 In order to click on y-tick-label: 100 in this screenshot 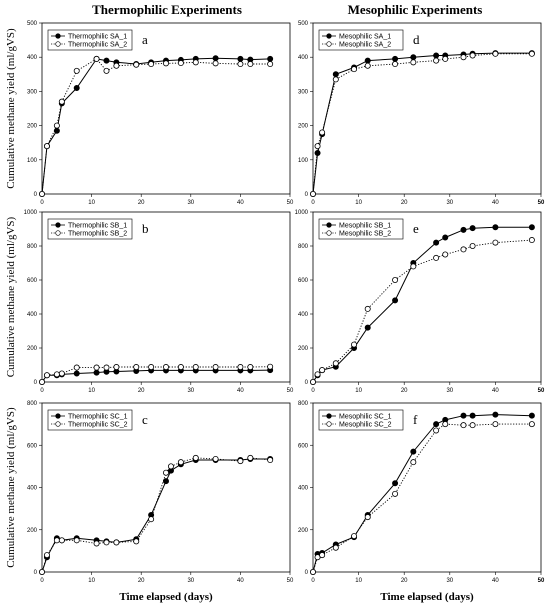, I will do `click(32, 161)`.